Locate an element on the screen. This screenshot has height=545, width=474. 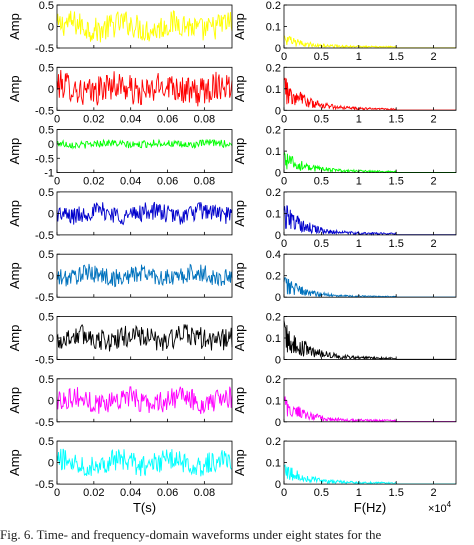
freq-ytick-label-1: 0.2 is located at coordinates (273, 6).